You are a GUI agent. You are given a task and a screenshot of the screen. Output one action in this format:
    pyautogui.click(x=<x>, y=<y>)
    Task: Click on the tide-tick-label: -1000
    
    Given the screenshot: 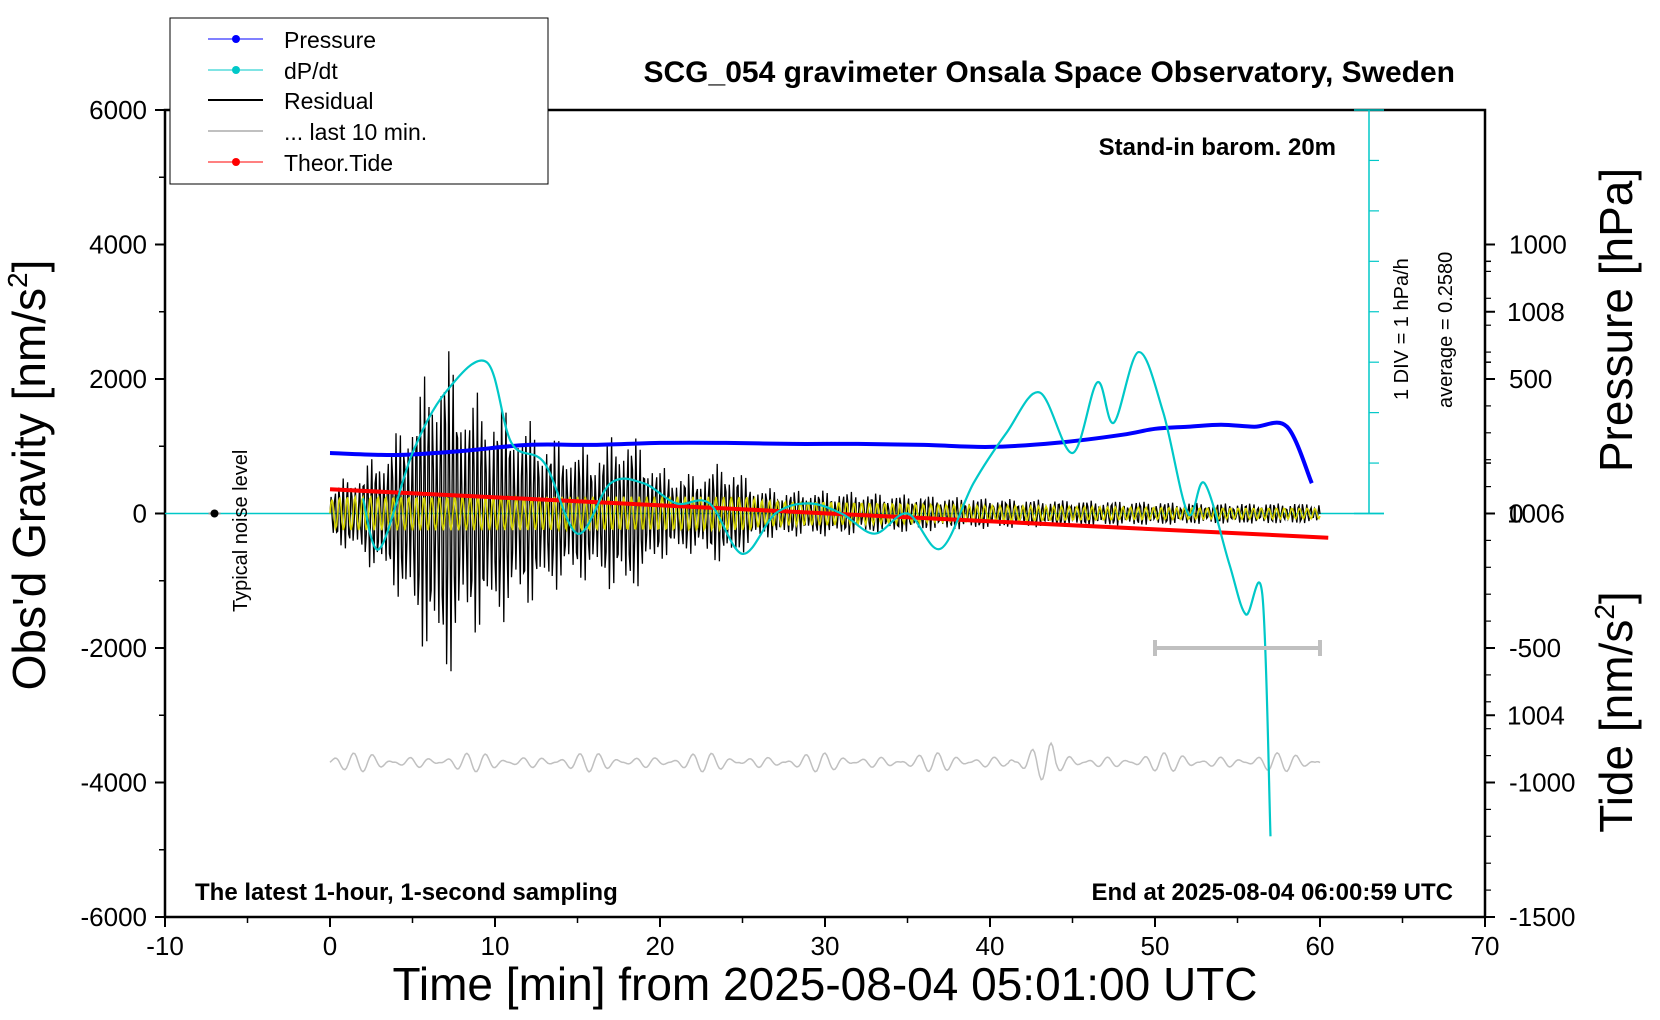 What is the action you would take?
    pyautogui.click(x=1542, y=783)
    